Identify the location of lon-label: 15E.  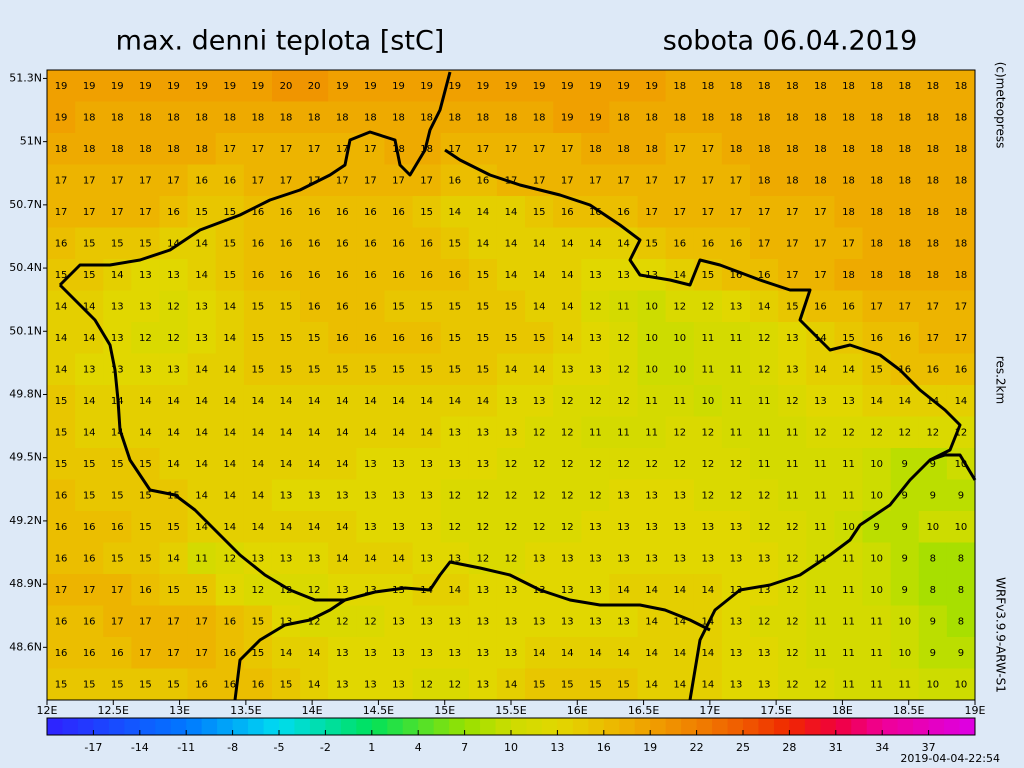
(444, 710).